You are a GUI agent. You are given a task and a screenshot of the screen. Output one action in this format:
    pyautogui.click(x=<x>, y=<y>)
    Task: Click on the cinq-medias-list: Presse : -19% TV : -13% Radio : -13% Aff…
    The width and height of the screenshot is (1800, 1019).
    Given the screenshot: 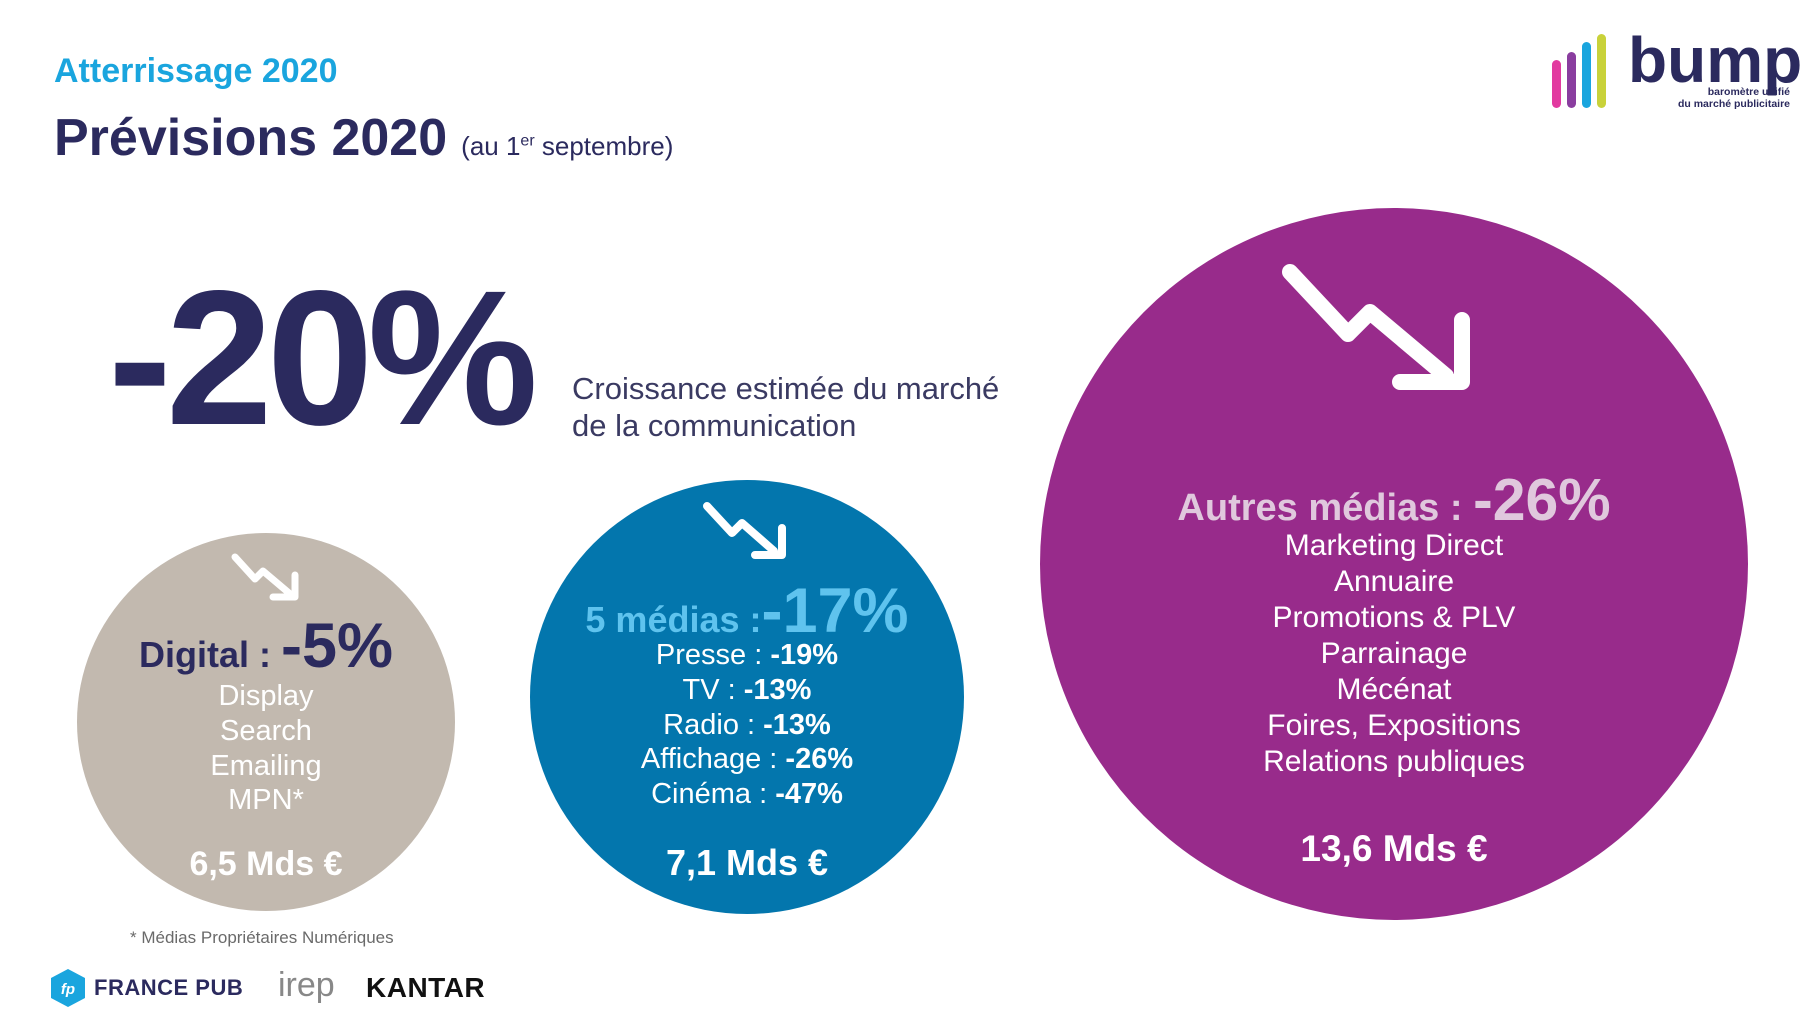 What is the action you would take?
    pyautogui.click(x=747, y=725)
    